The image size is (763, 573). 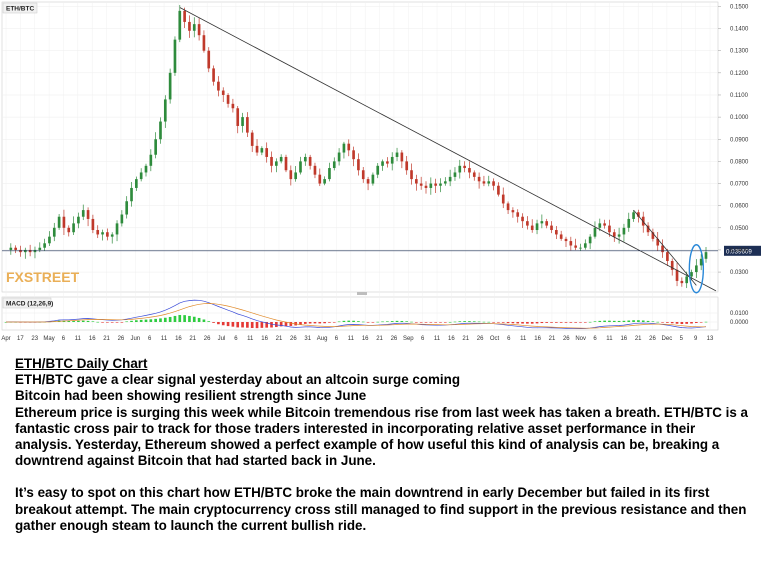 What do you see at coordinates (337, 339) in the screenshot?
I see `x-tick-label: 6` at bounding box center [337, 339].